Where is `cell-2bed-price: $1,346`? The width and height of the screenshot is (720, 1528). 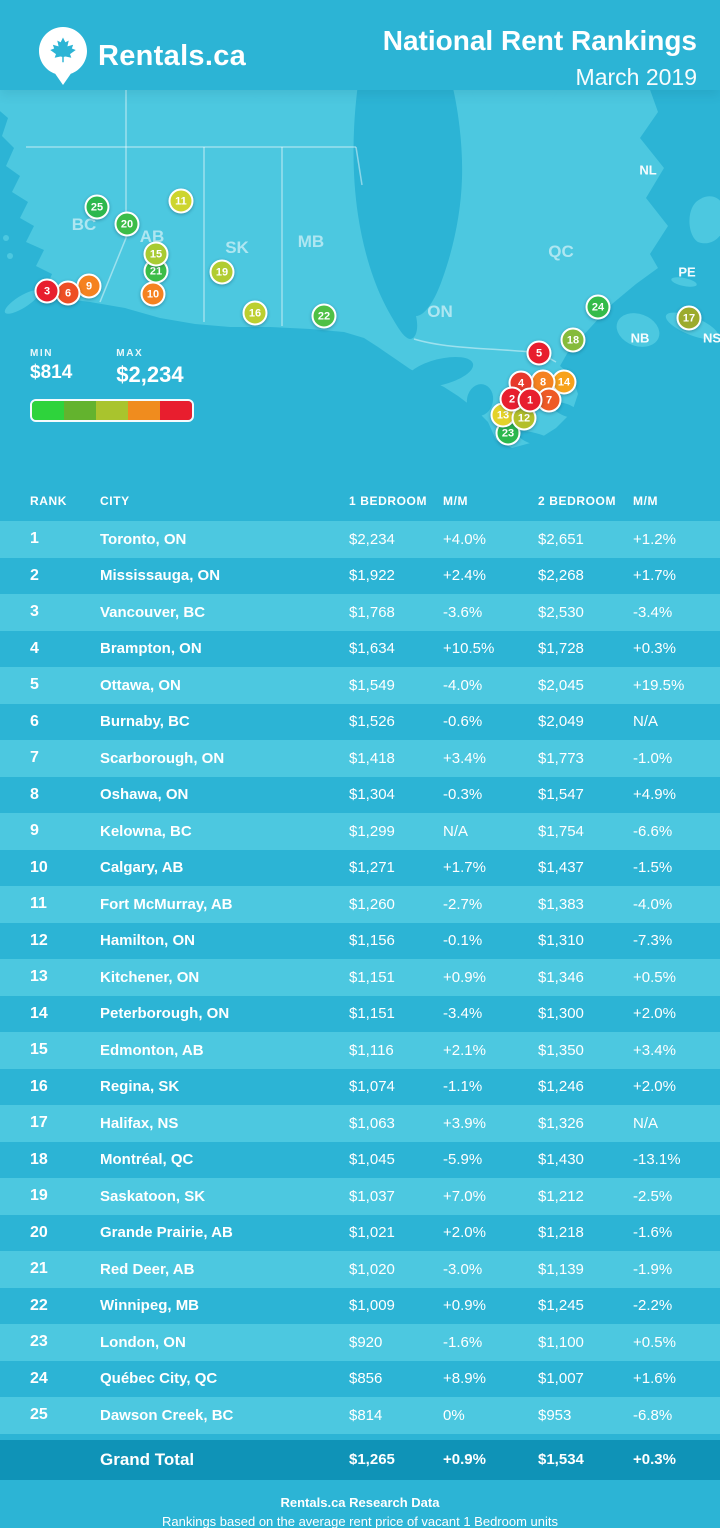
cell-2bed-price: $1,346 is located at coordinates (561, 977).